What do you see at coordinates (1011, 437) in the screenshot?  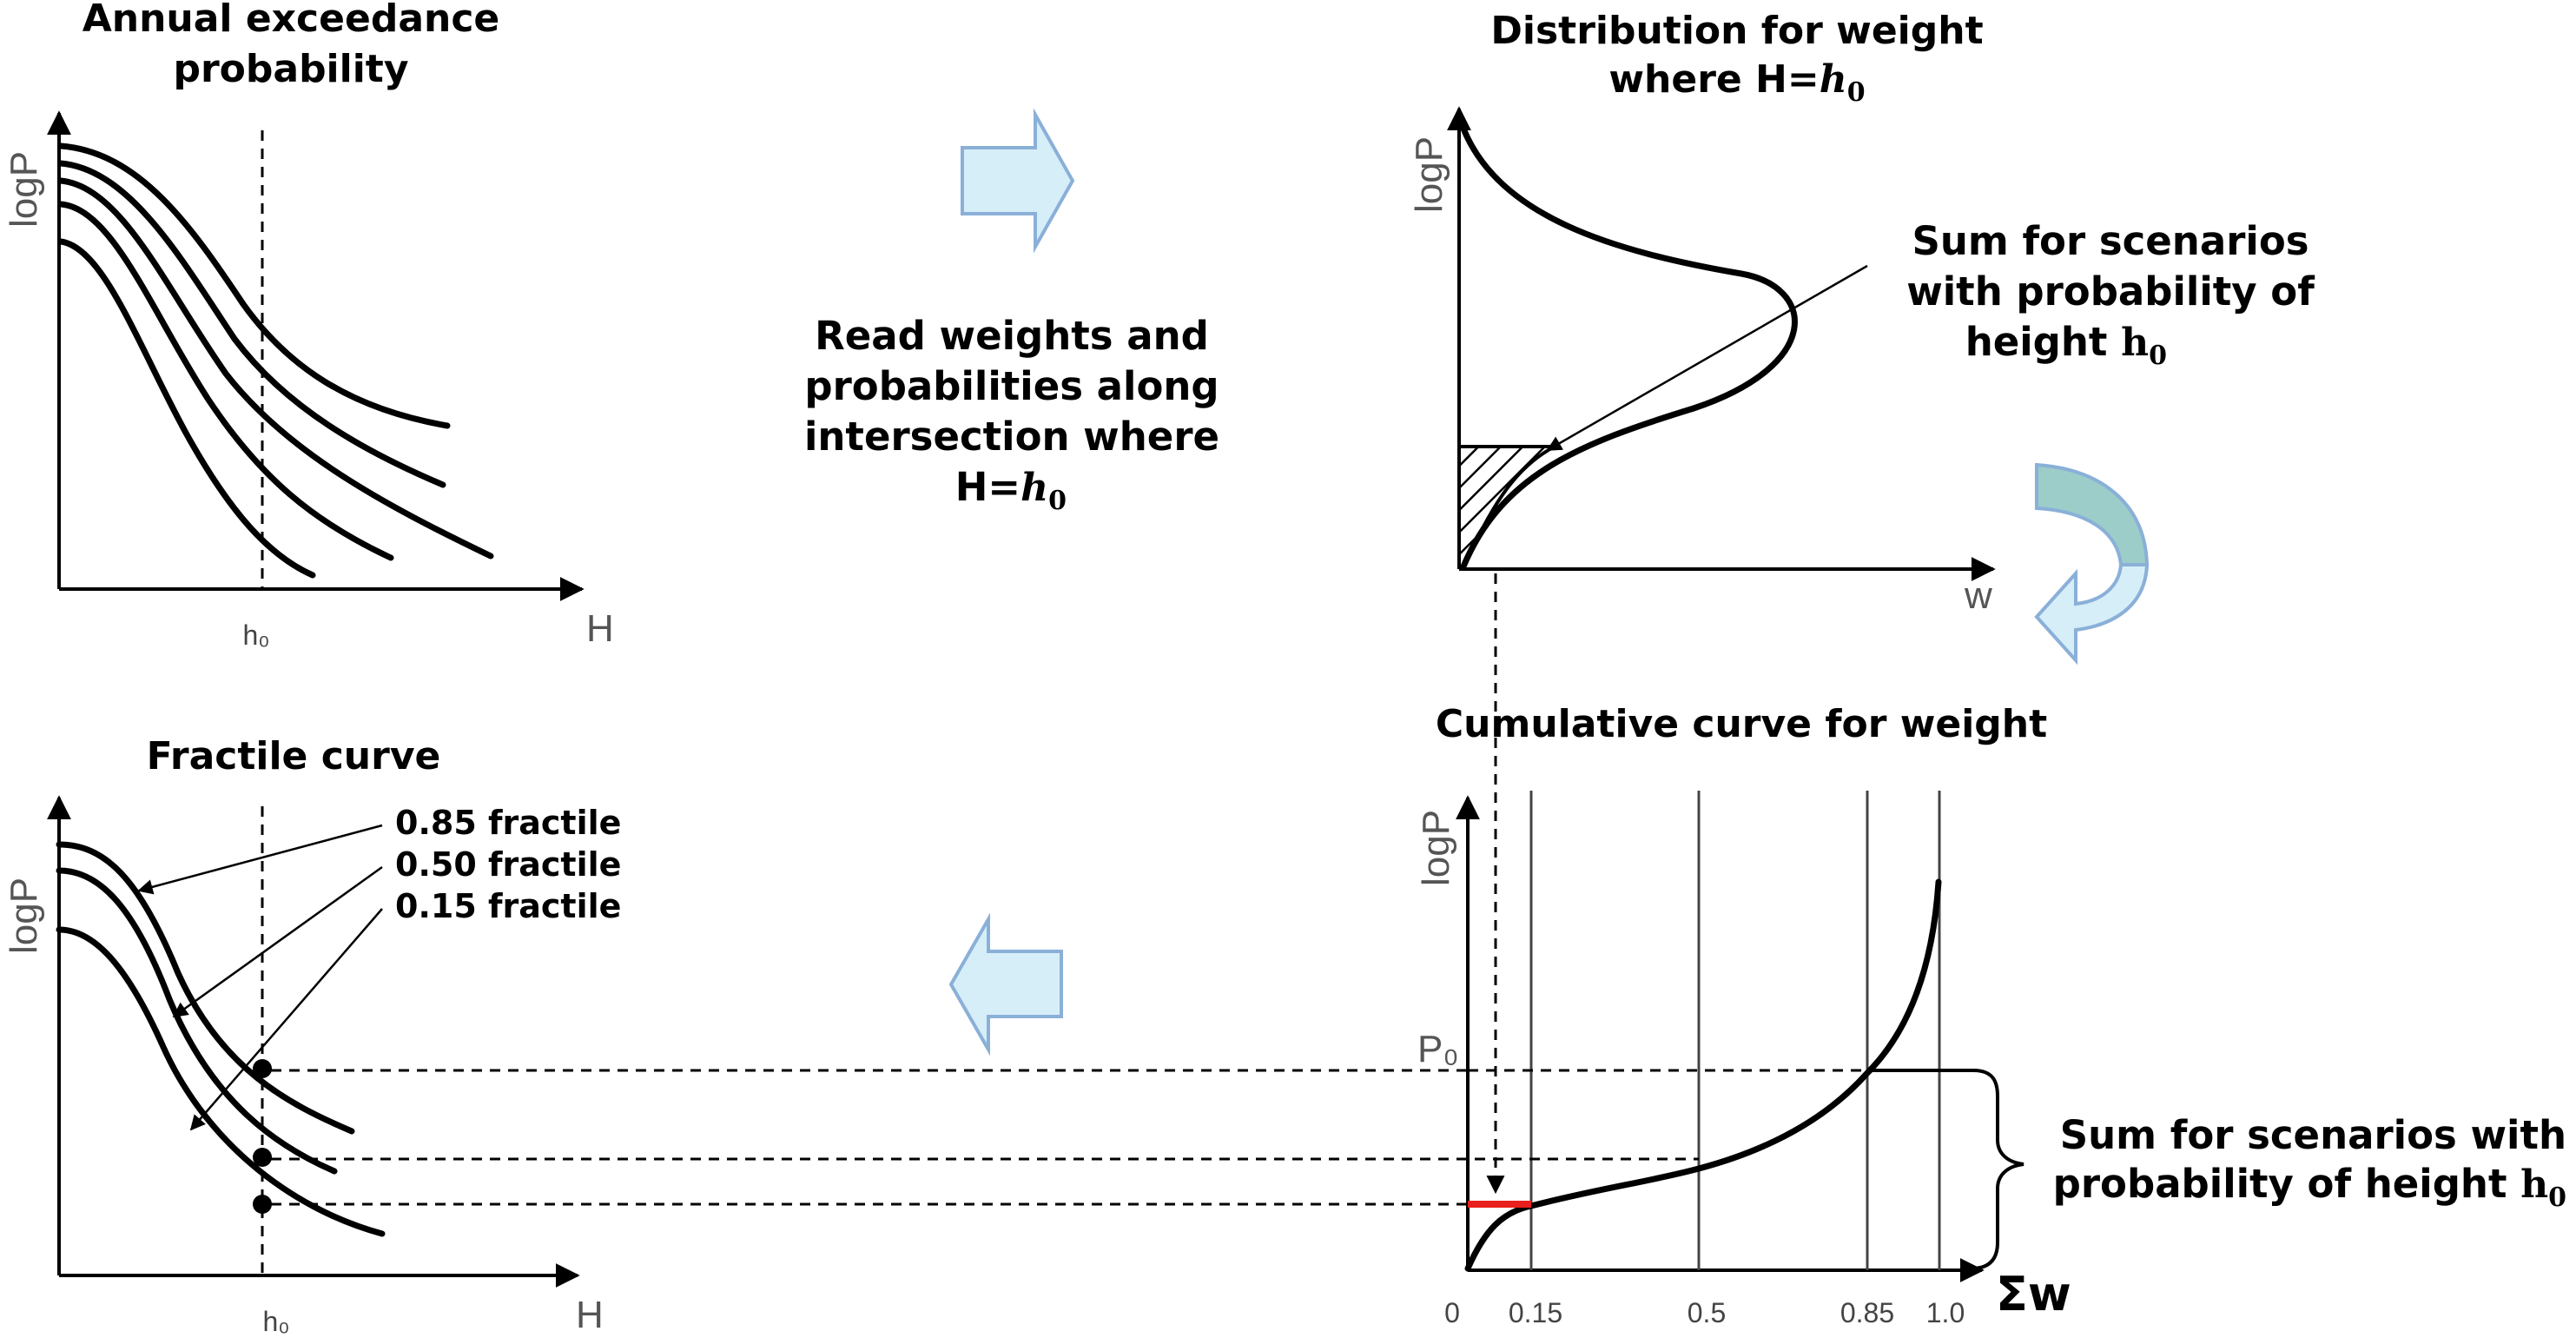 I see `middle-text-line3: intersection where` at bounding box center [1011, 437].